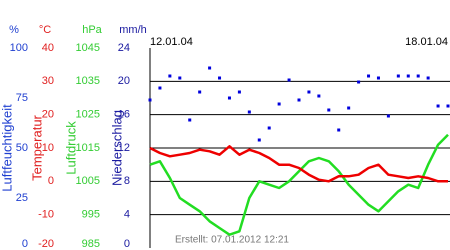  Describe the element at coordinates (124, 48) in the screenshot. I see `y-tick-label: 24` at that location.